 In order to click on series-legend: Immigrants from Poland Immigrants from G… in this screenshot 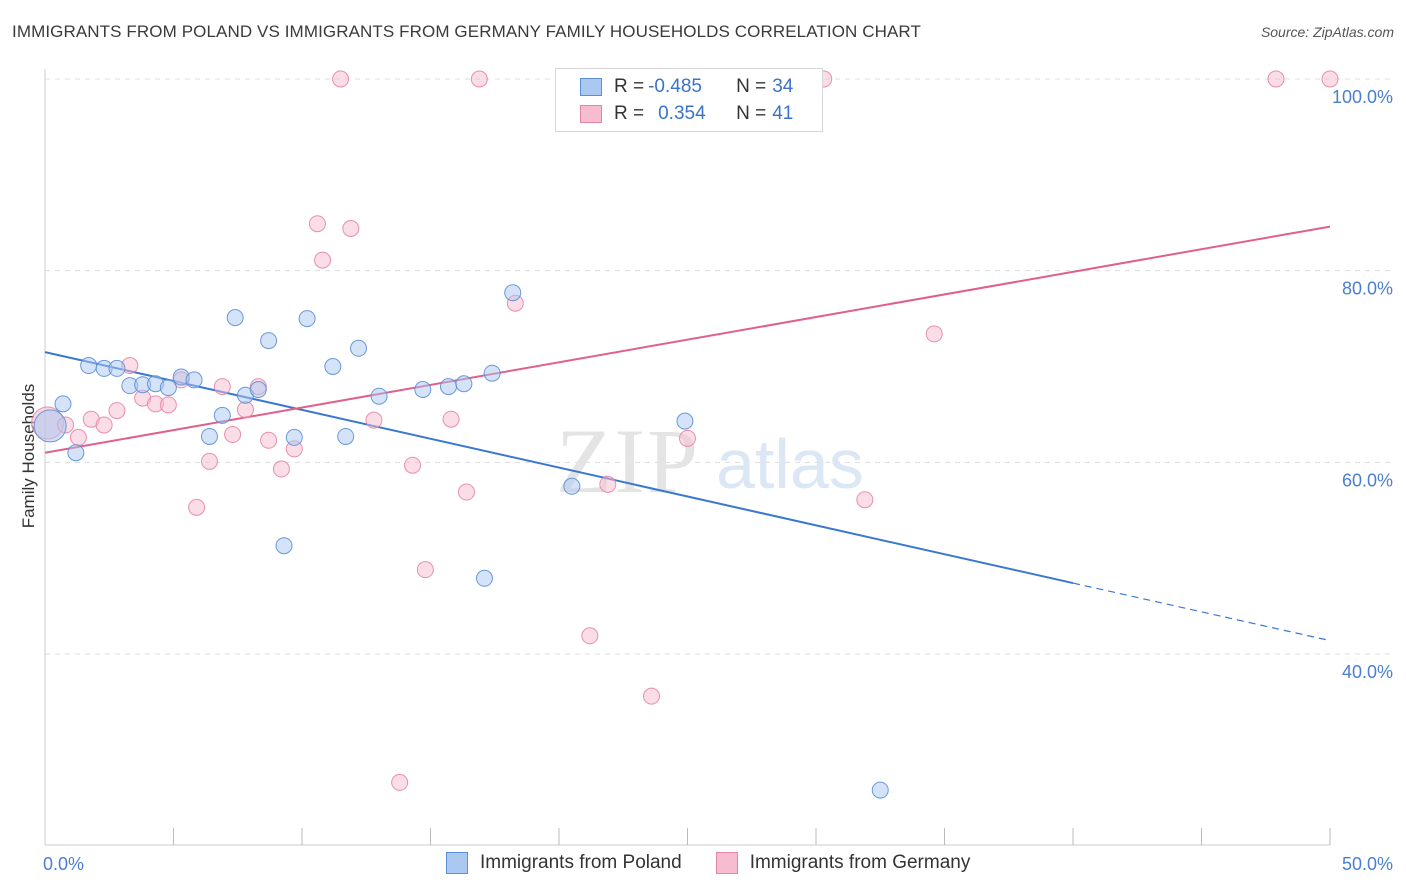, I will do `click(725, 863)`.